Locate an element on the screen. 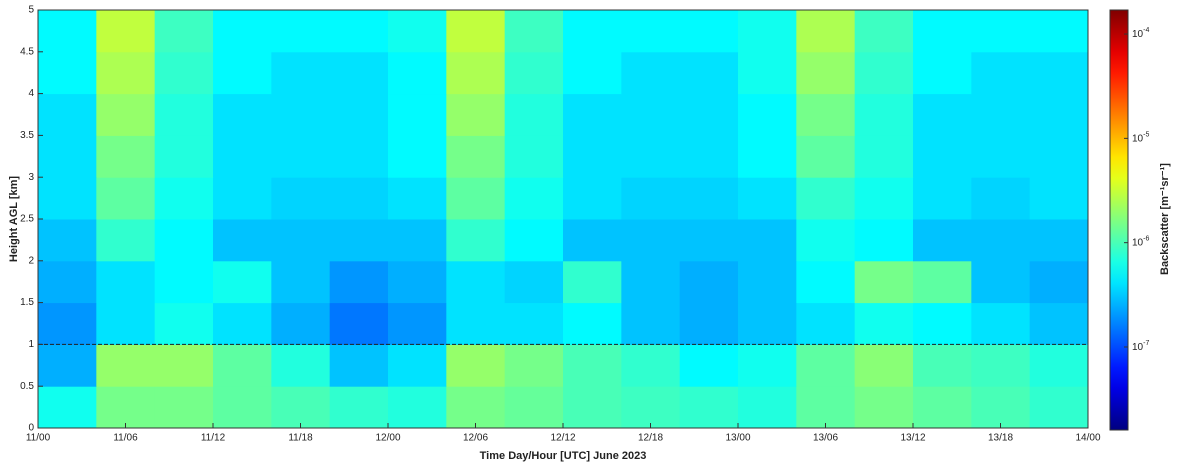  tick-exponent: -6 is located at coordinates (1146, 239).